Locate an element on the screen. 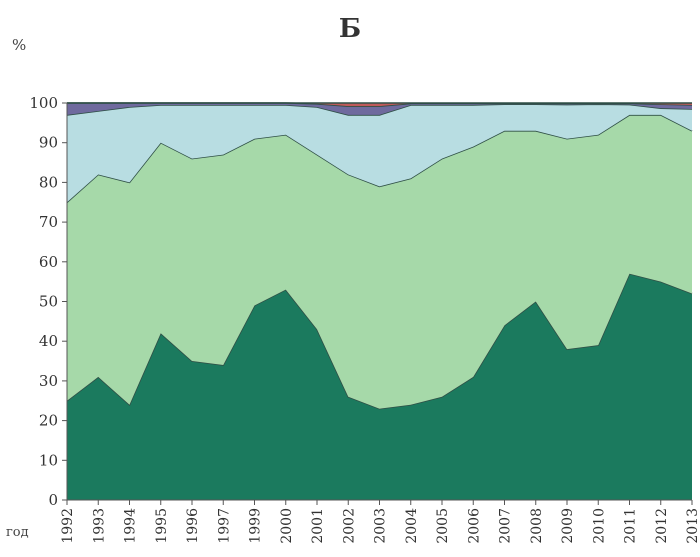 Image resolution: width=700 pixels, height=557 pixels. x-tick-label: 1993 is located at coordinates (99, 526).